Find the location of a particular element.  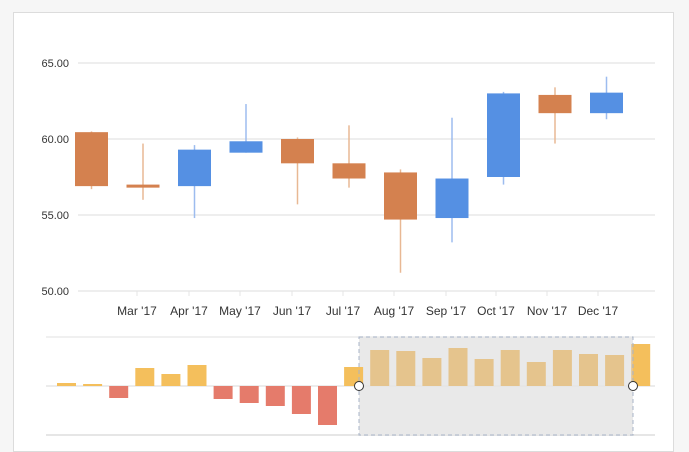

x-axis-tick-label: Sep '17 is located at coordinates (446, 311).